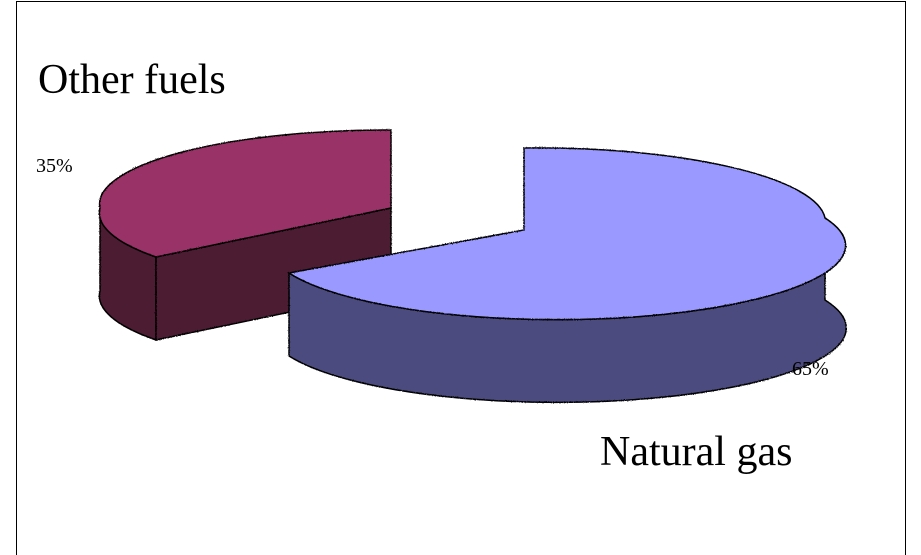 This screenshot has width=921, height=555. I want to click on category-label-other-fuels: Other fuels, so click(132, 80).